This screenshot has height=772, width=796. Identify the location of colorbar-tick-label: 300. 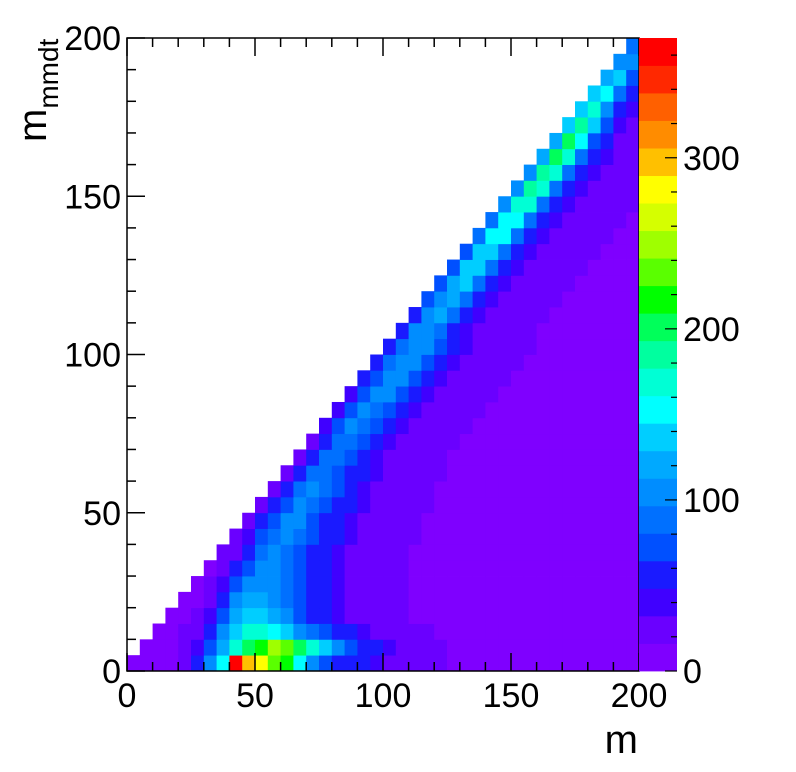
(711, 159).